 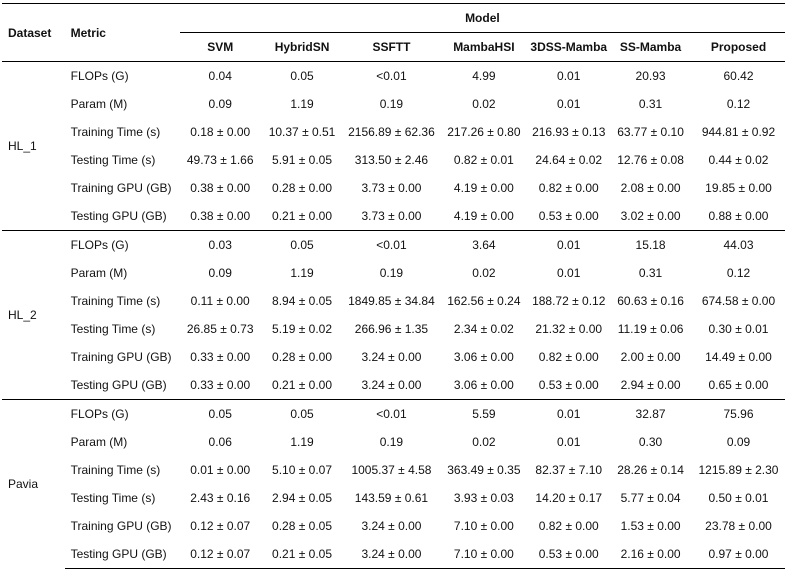 I want to click on value-cell: 944.81 ± 0.92, so click(x=738, y=132).